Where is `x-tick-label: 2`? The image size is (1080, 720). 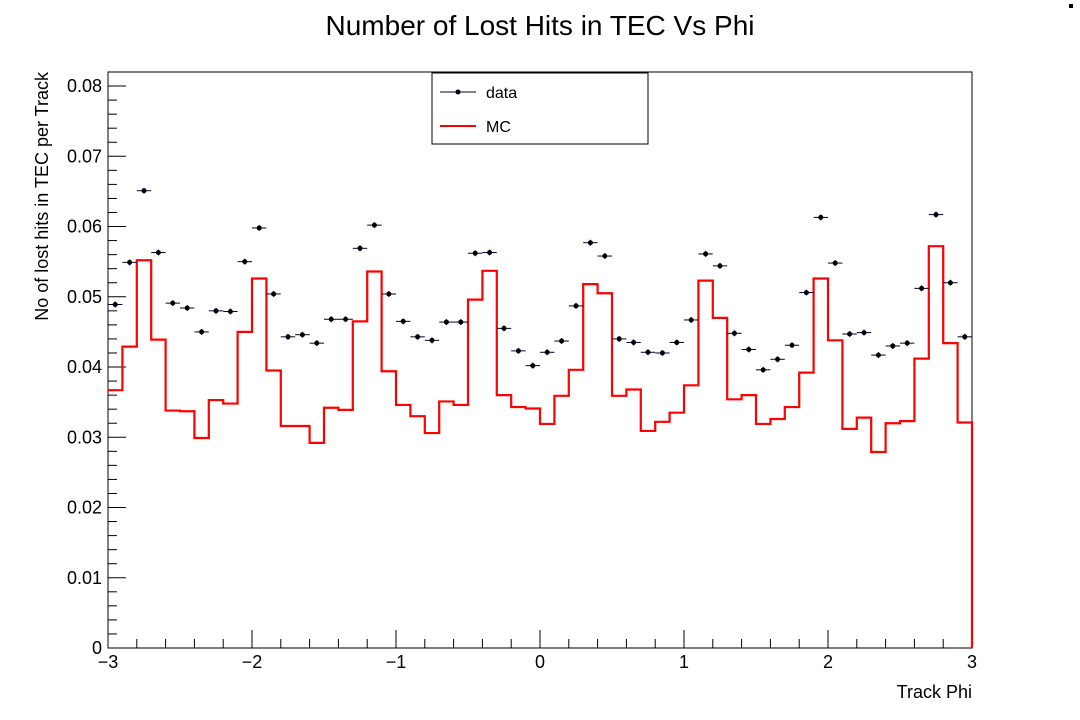
x-tick-label: 2 is located at coordinates (828, 662).